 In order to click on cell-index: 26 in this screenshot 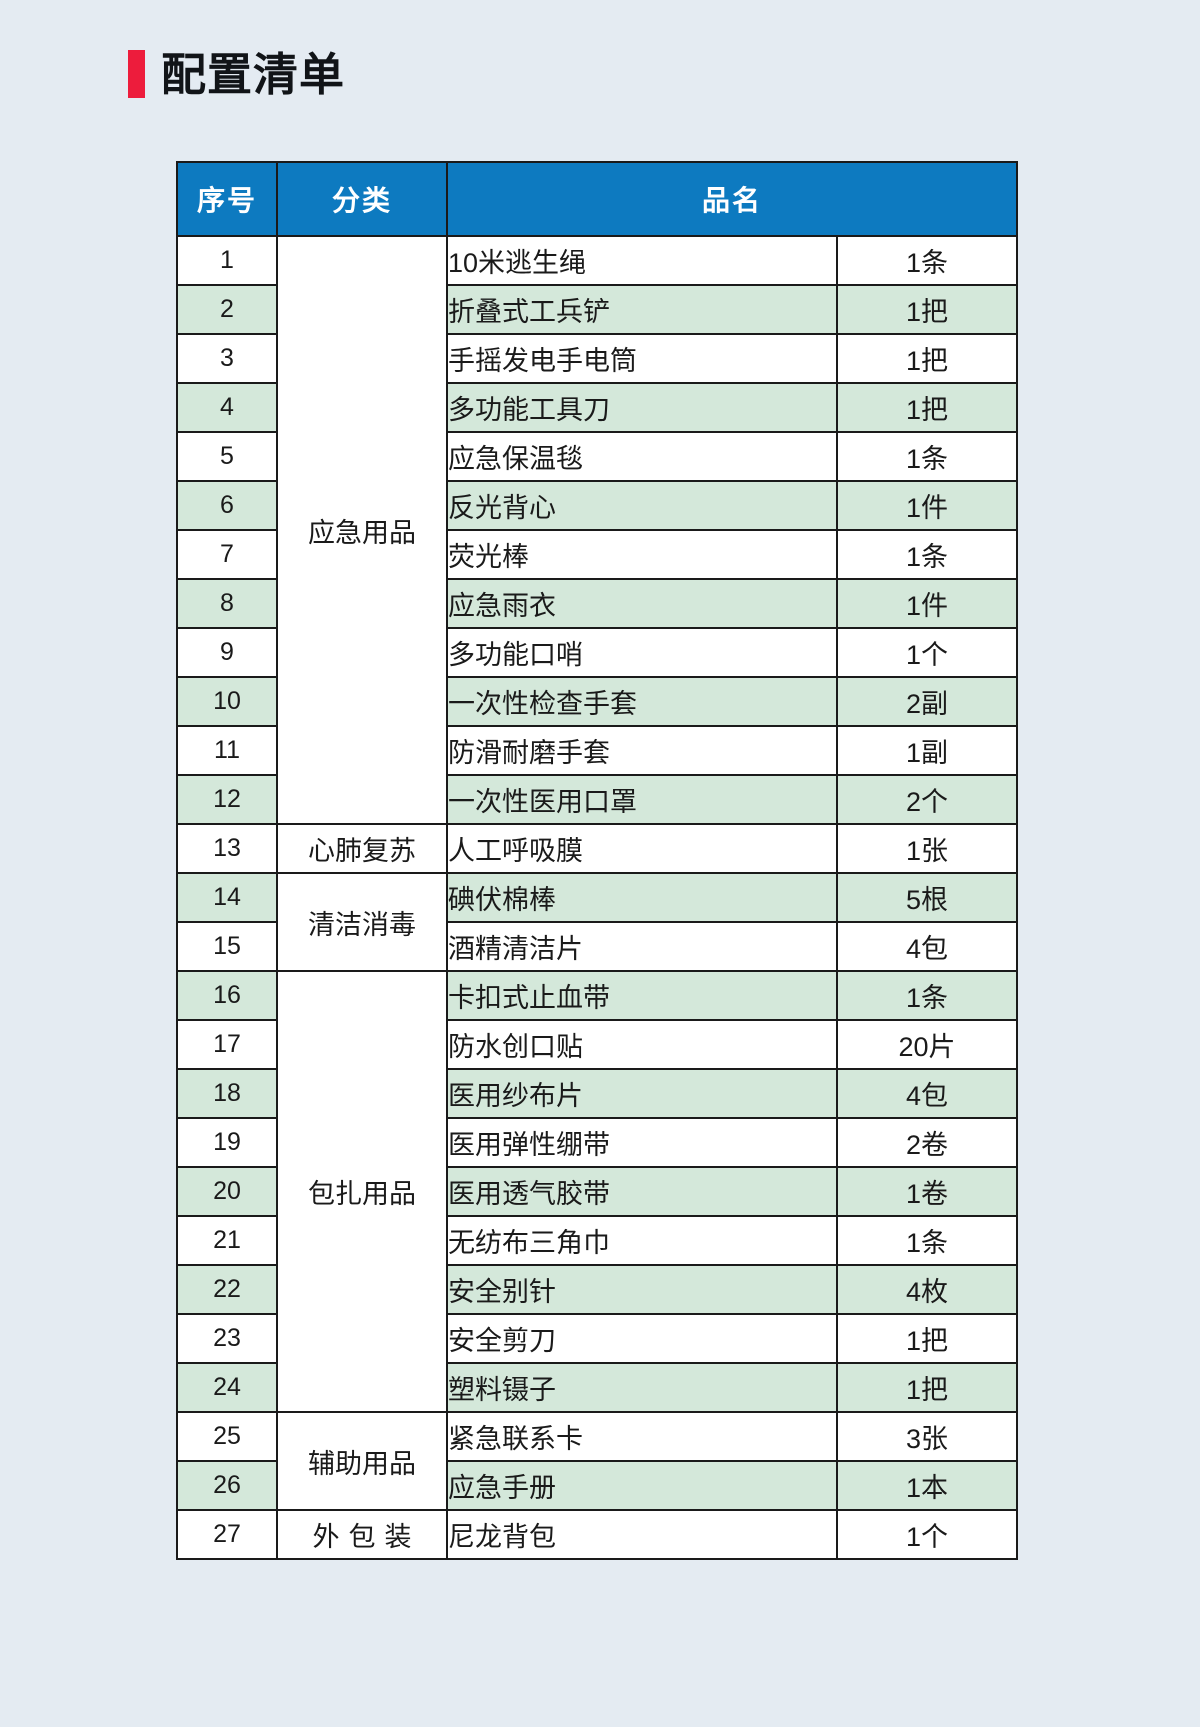, I will do `click(227, 1485)`.